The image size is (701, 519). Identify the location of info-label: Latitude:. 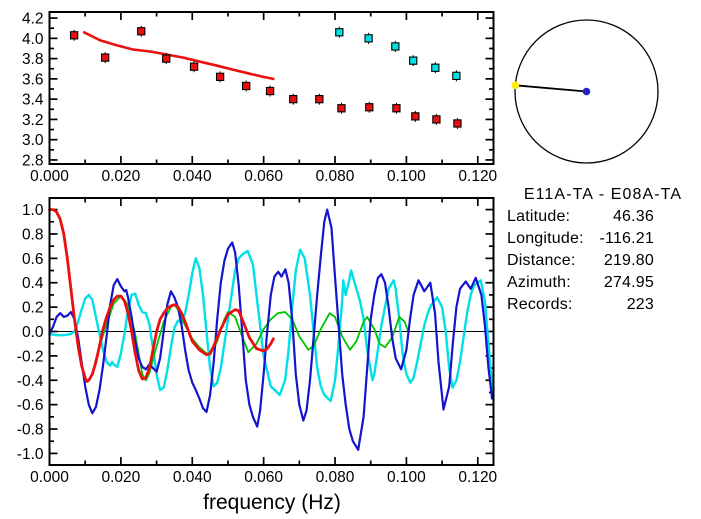
(539, 216).